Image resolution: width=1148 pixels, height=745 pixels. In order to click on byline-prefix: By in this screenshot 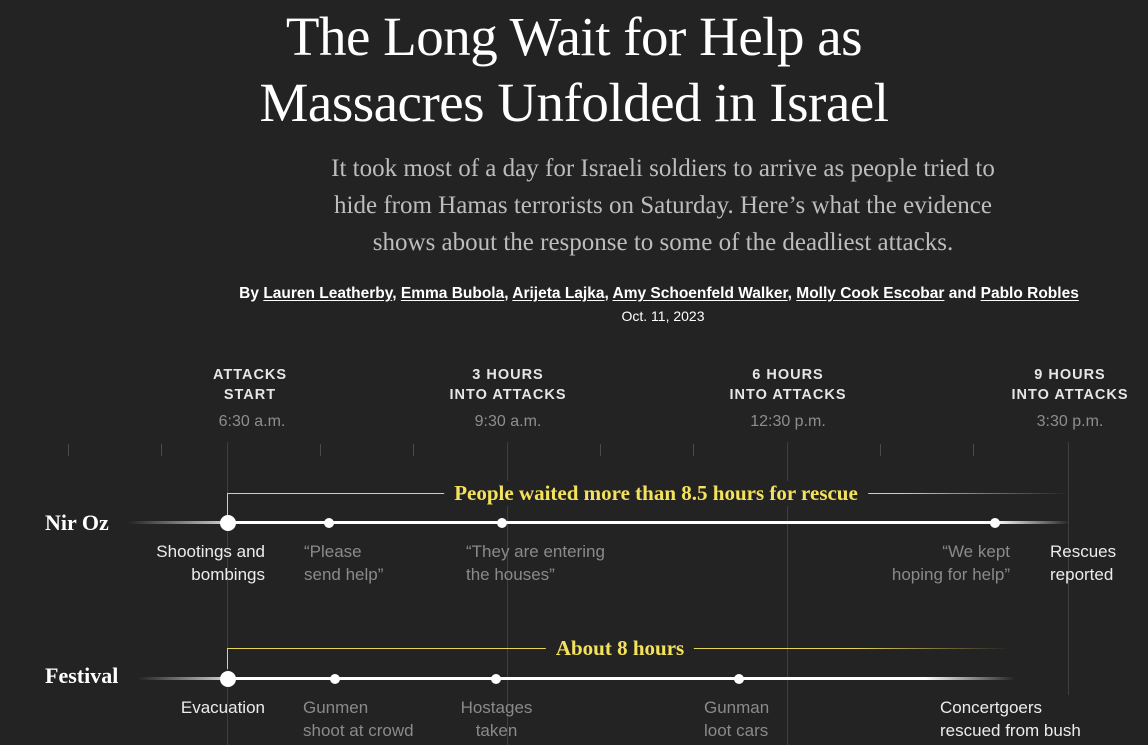, I will do `click(249, 293)`.